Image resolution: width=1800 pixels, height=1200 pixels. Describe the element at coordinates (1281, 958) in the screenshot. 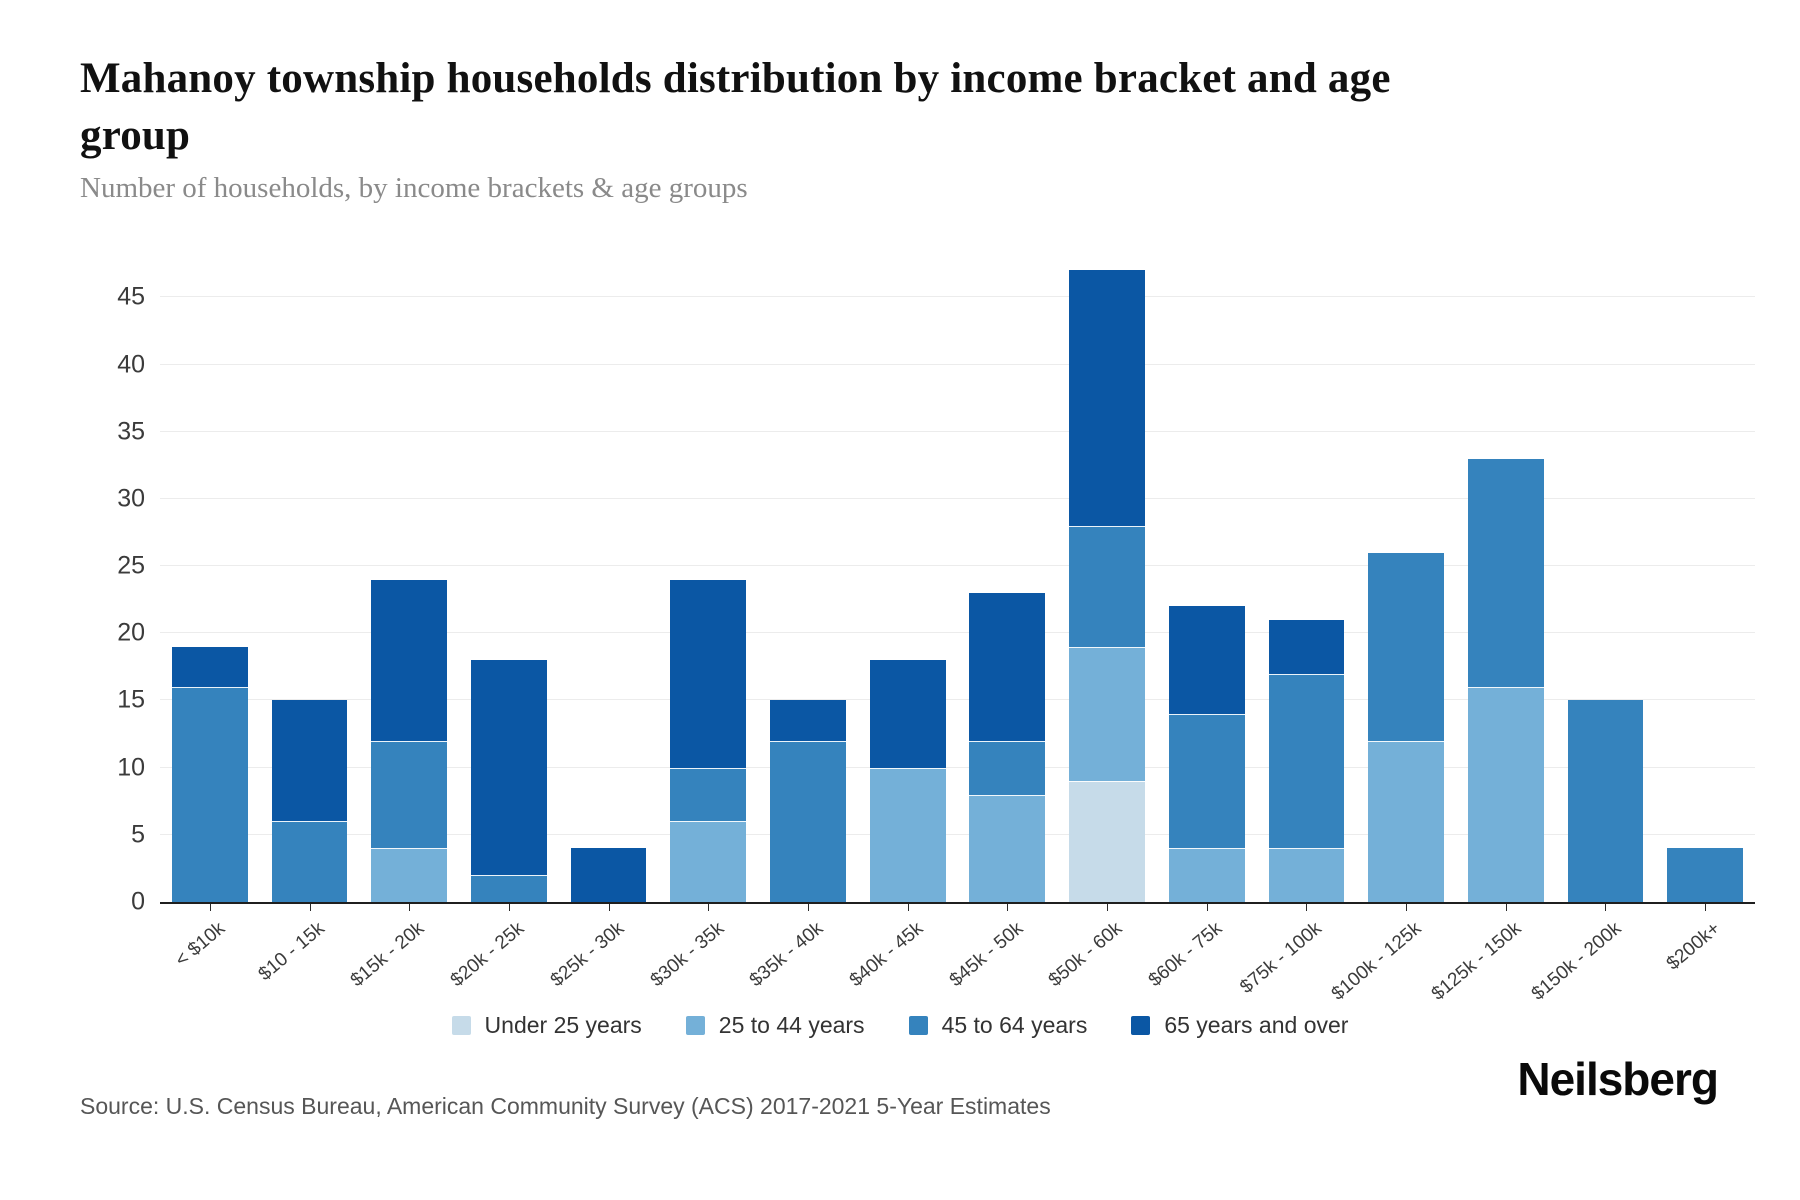

I see `x-axis-tick-label: $75k - 100k` at that location.